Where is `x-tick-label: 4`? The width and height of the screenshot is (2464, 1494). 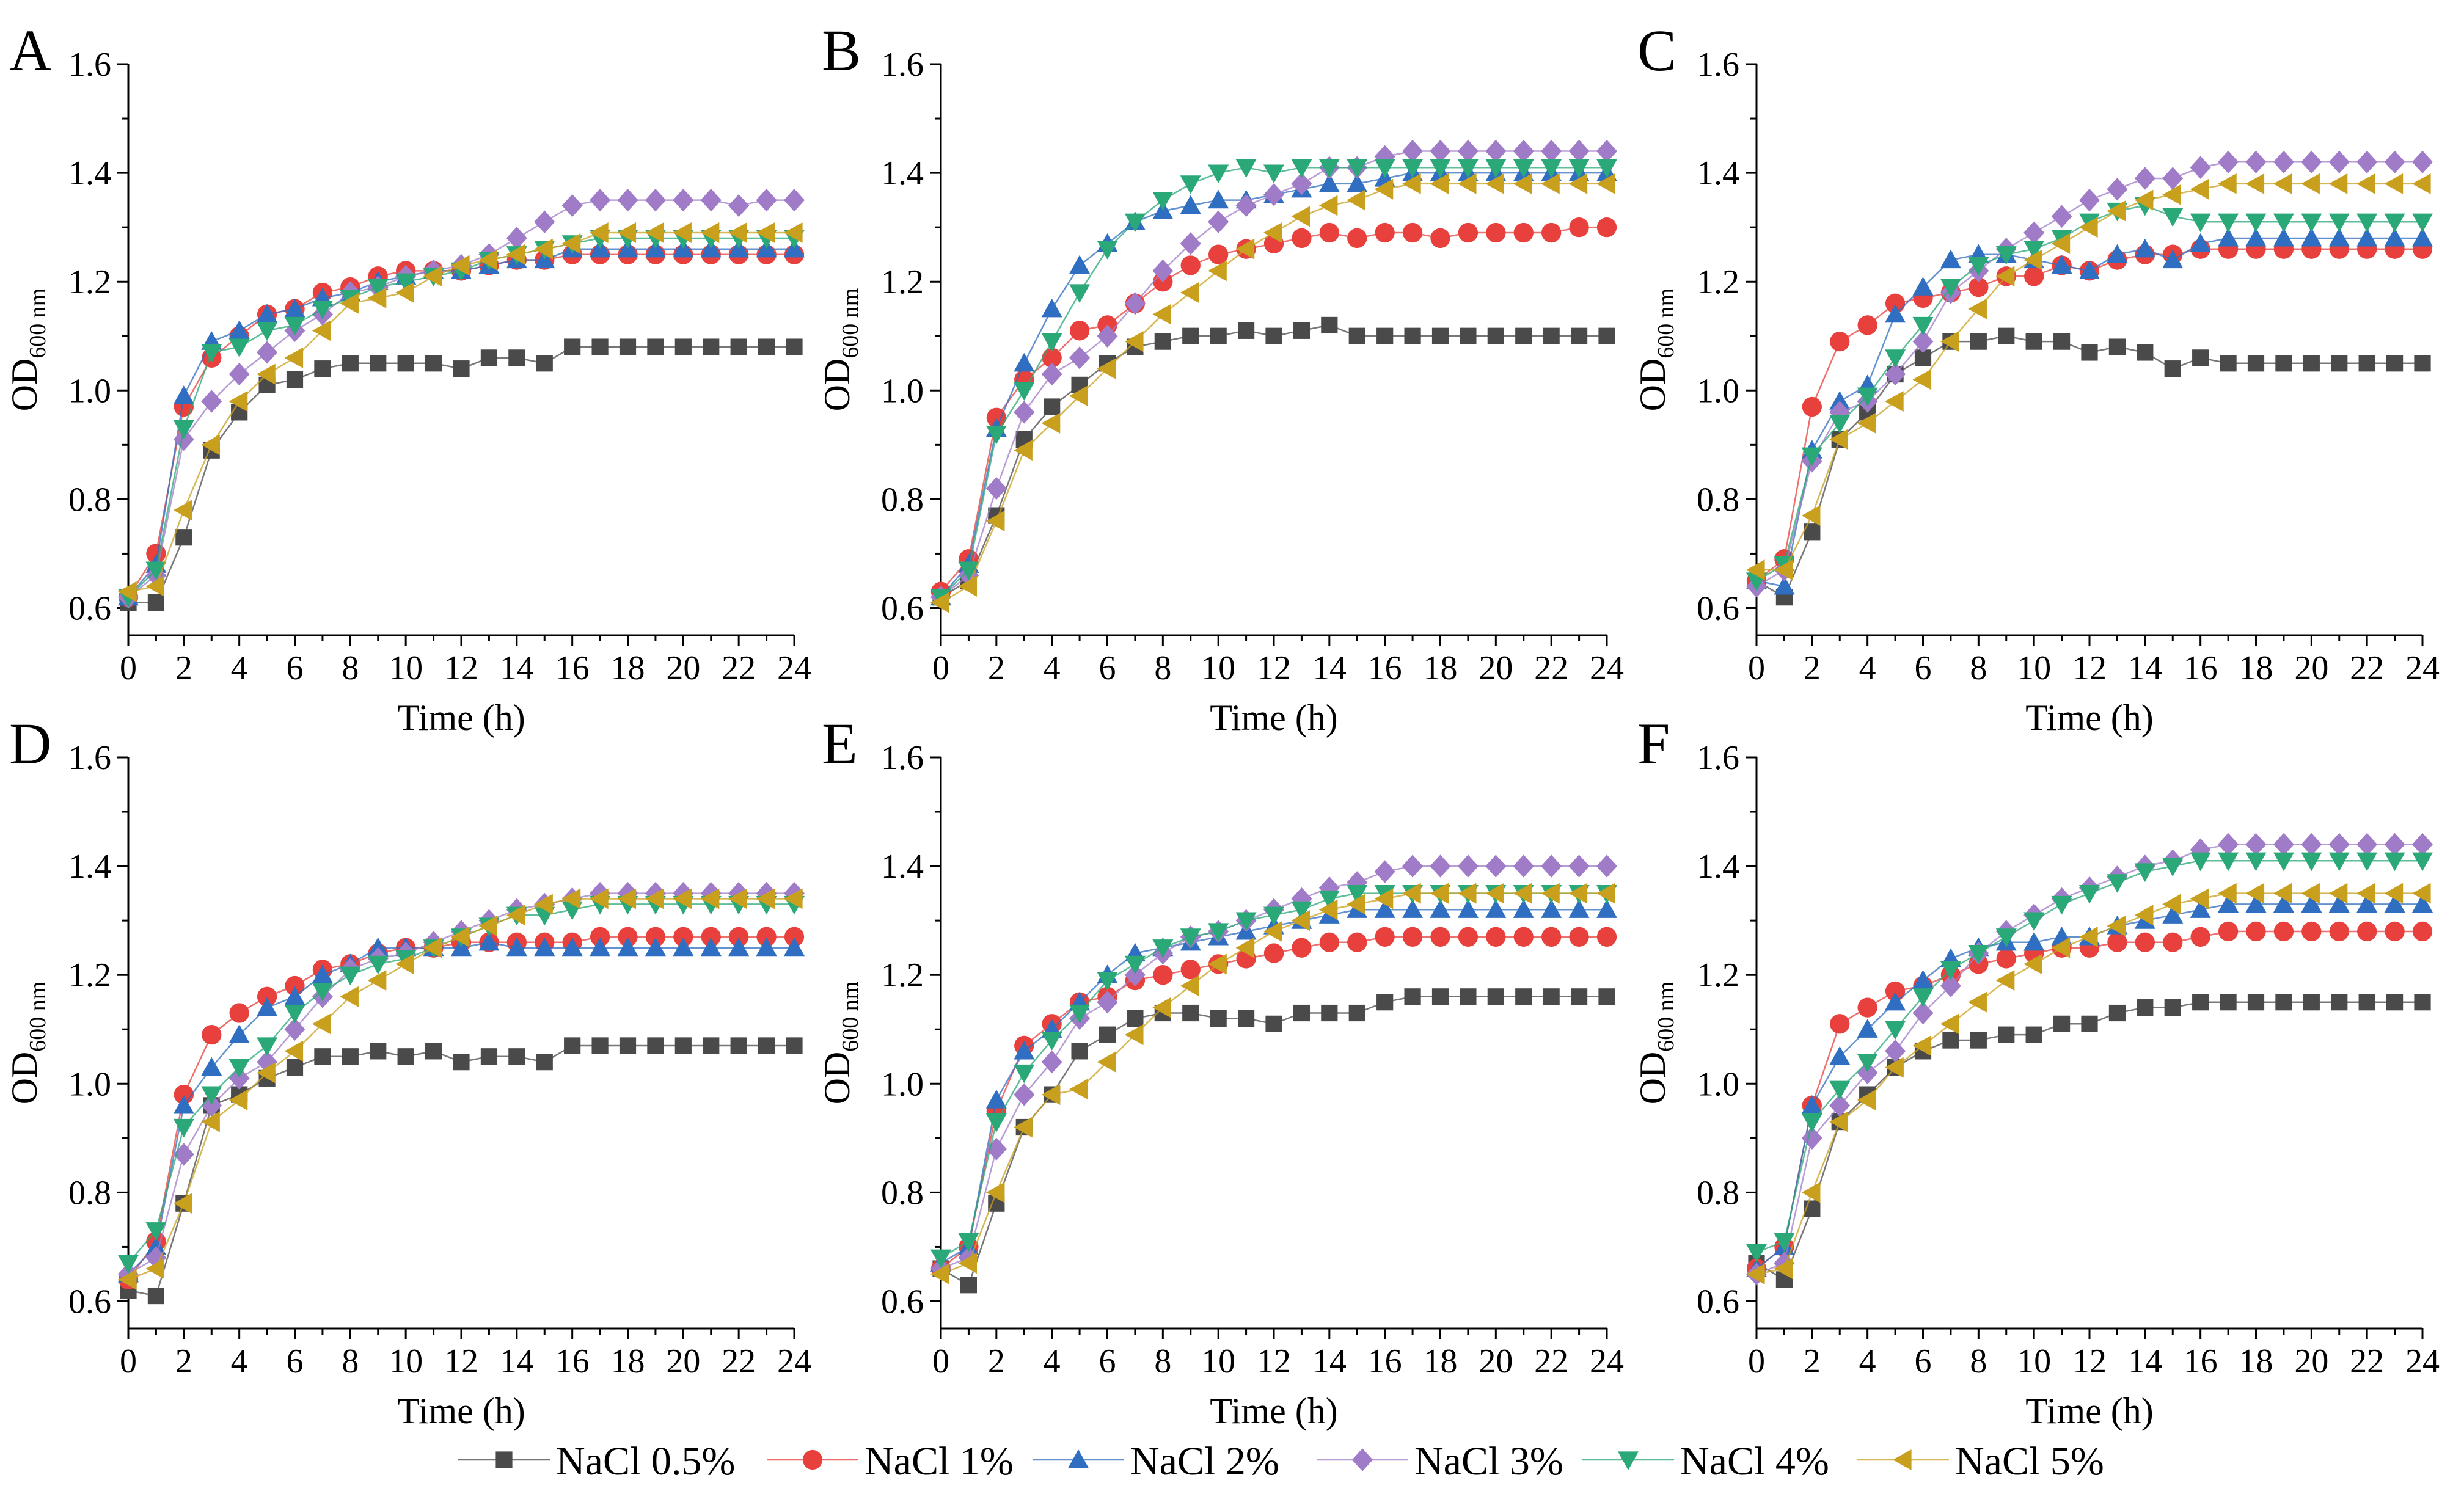
x-tick-label: 4 is located at coordinates (1052, 668).